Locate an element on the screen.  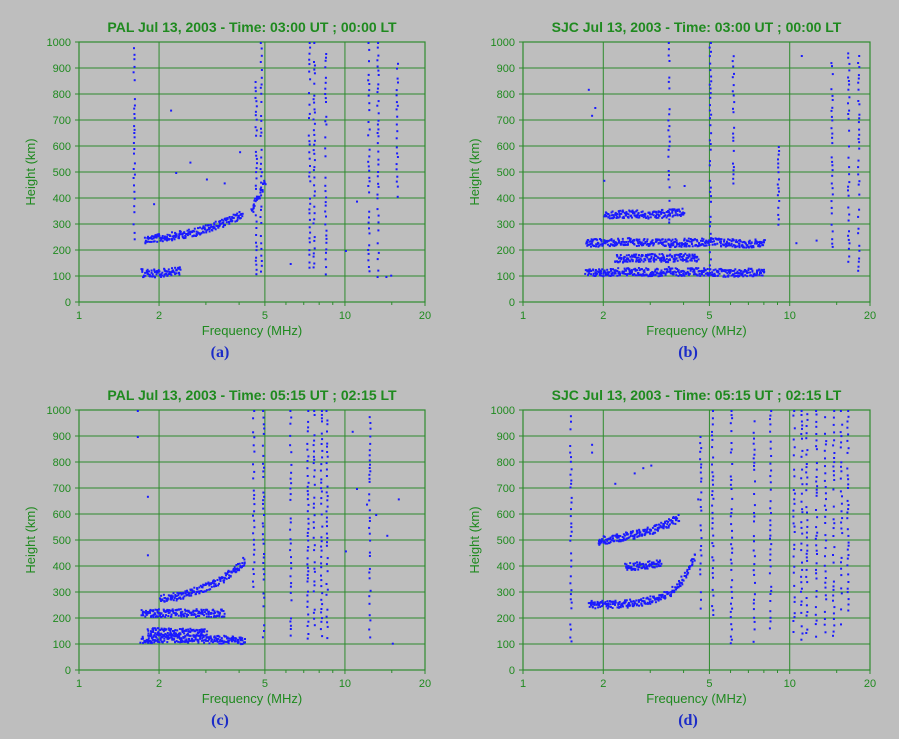
y-tick-label: 1000 is located at coordinates (59, 43).